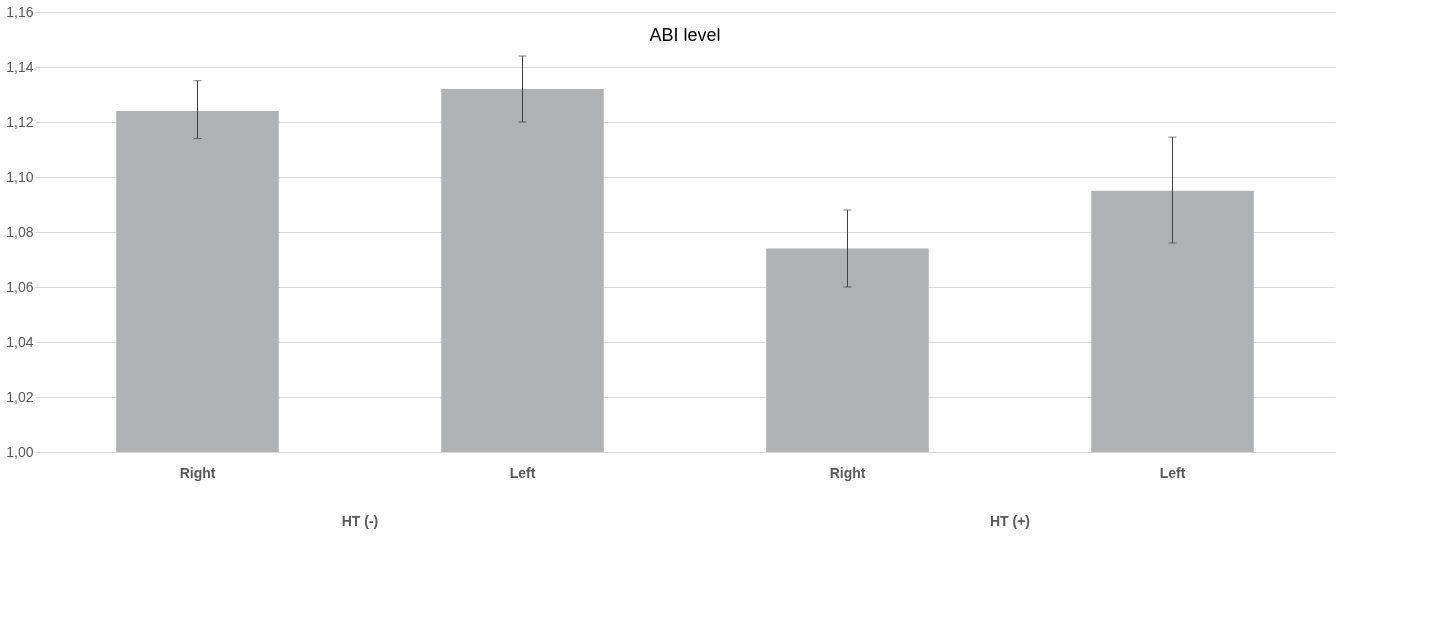 Image resolution: width=1443 pixels, height=618 pixels. I want to click on text: HT (-), so click(360, 521).